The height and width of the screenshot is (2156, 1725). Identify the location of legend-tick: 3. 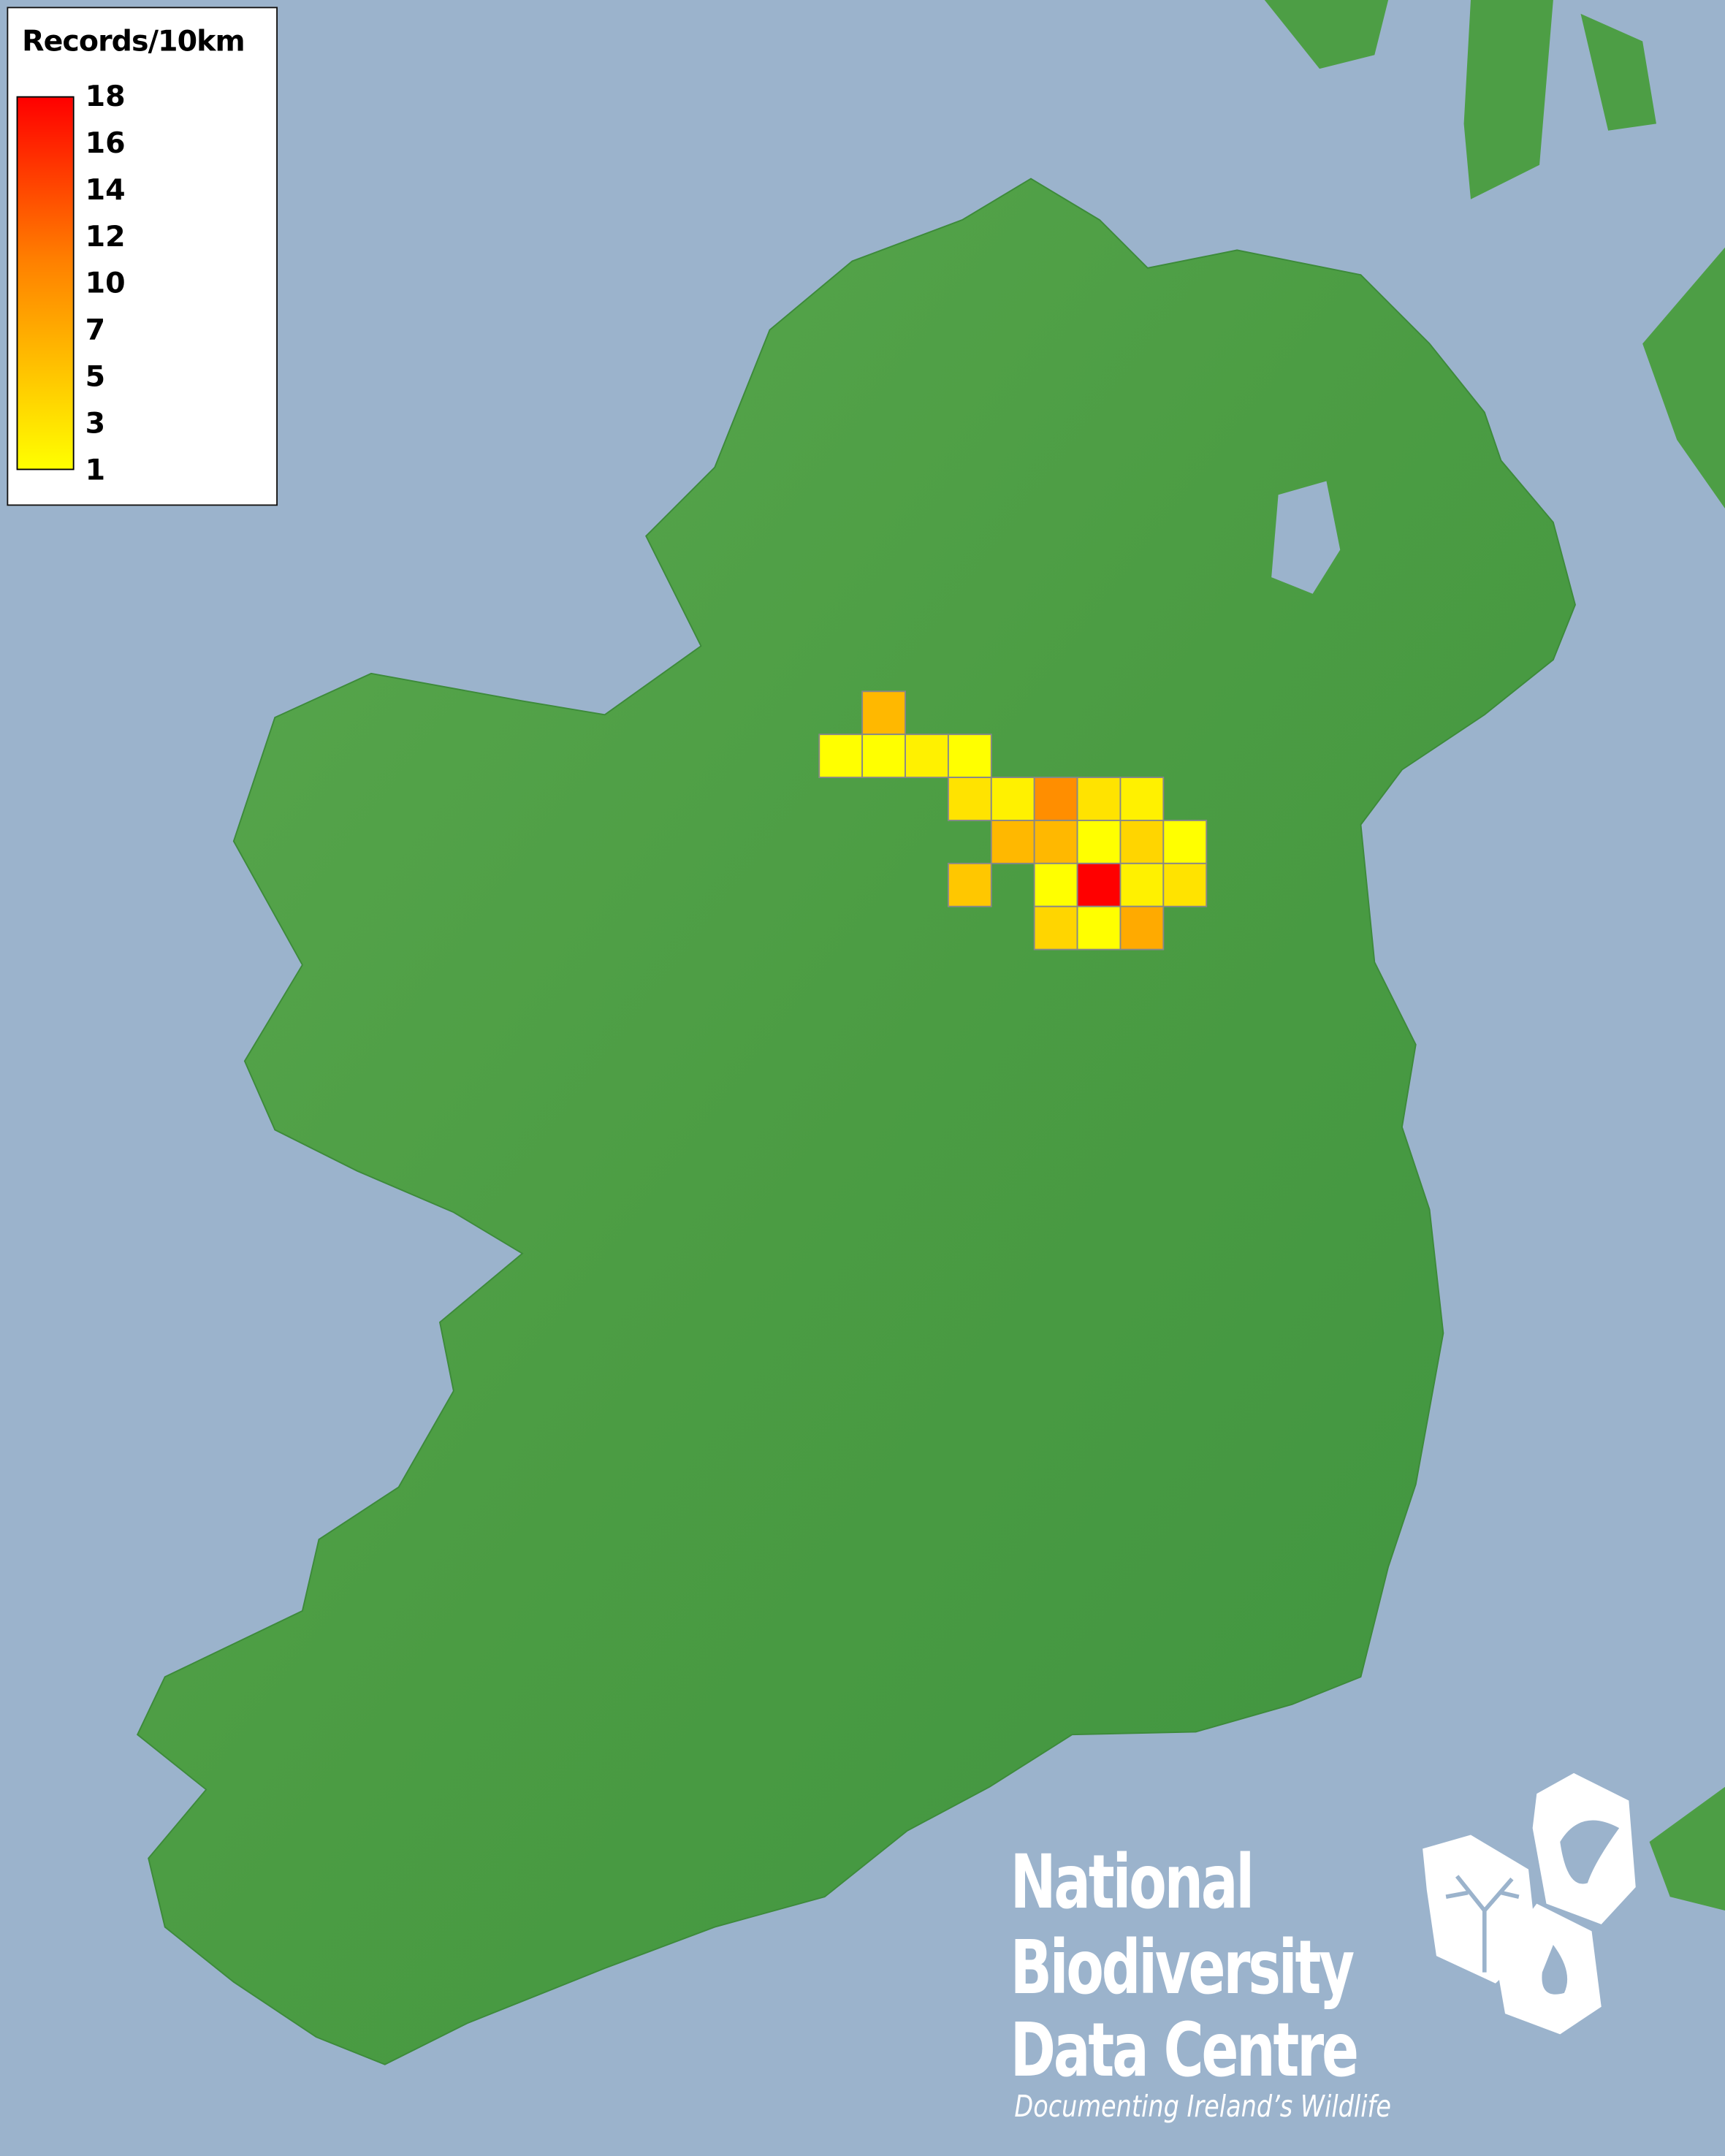
(95, 423).